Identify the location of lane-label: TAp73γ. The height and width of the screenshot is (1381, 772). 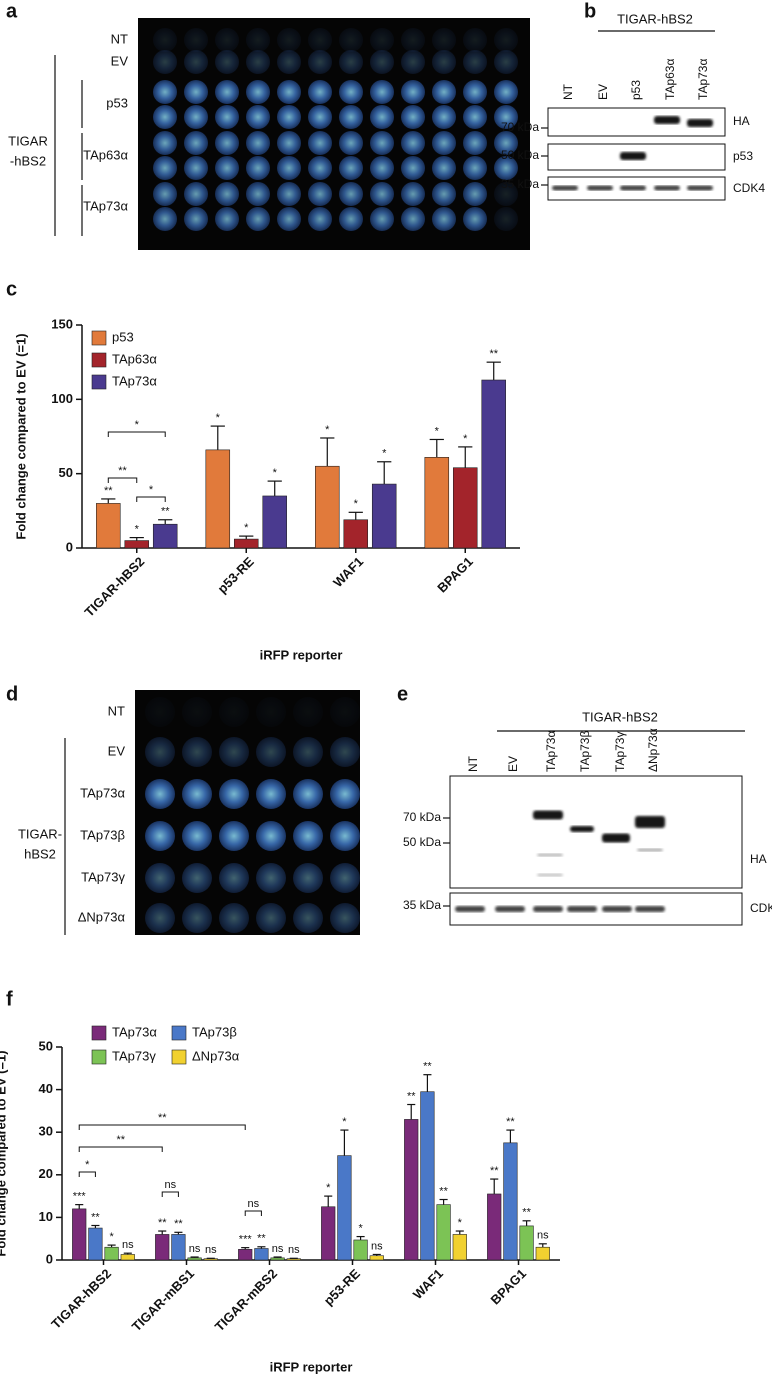
(620, 752).